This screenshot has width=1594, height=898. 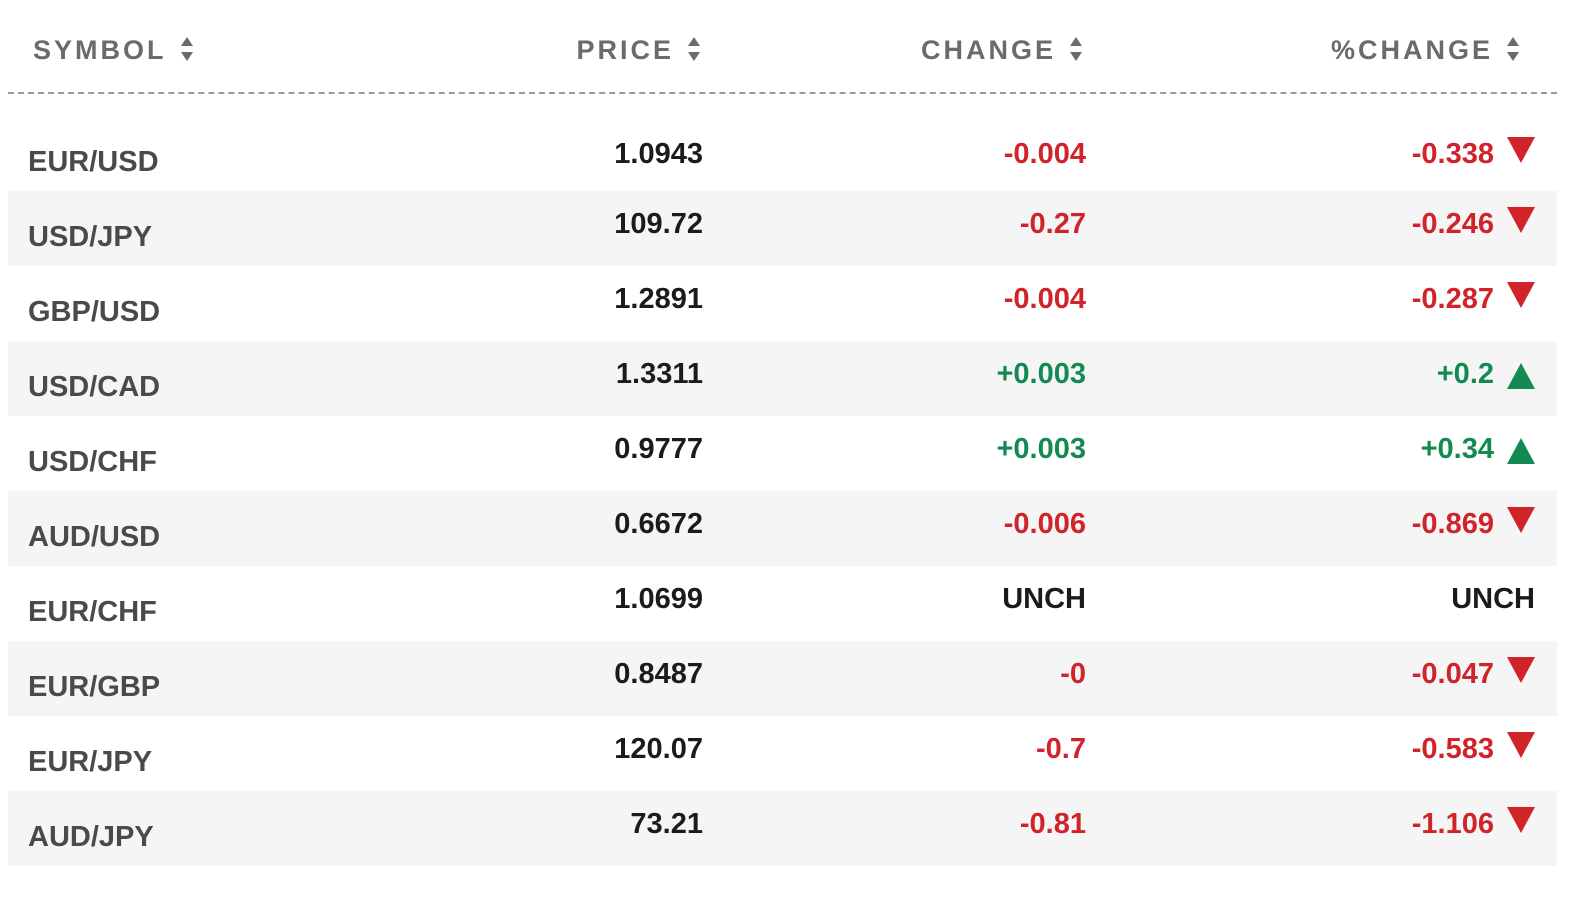 What do you see at coordinates (659, 374) in the screenshot?
I see `price-cell: 1.3311` at bounding box center [659, 374].